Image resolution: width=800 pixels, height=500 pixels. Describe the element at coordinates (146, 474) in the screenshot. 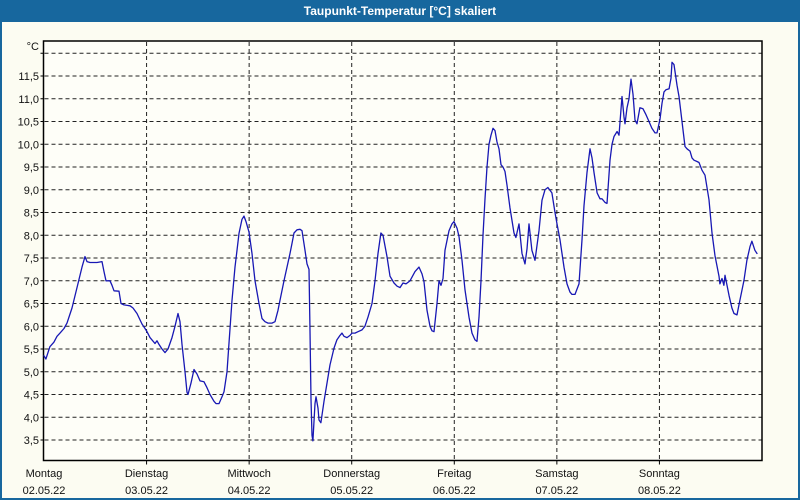

I see `day-name-label: Dienstag` at that location.